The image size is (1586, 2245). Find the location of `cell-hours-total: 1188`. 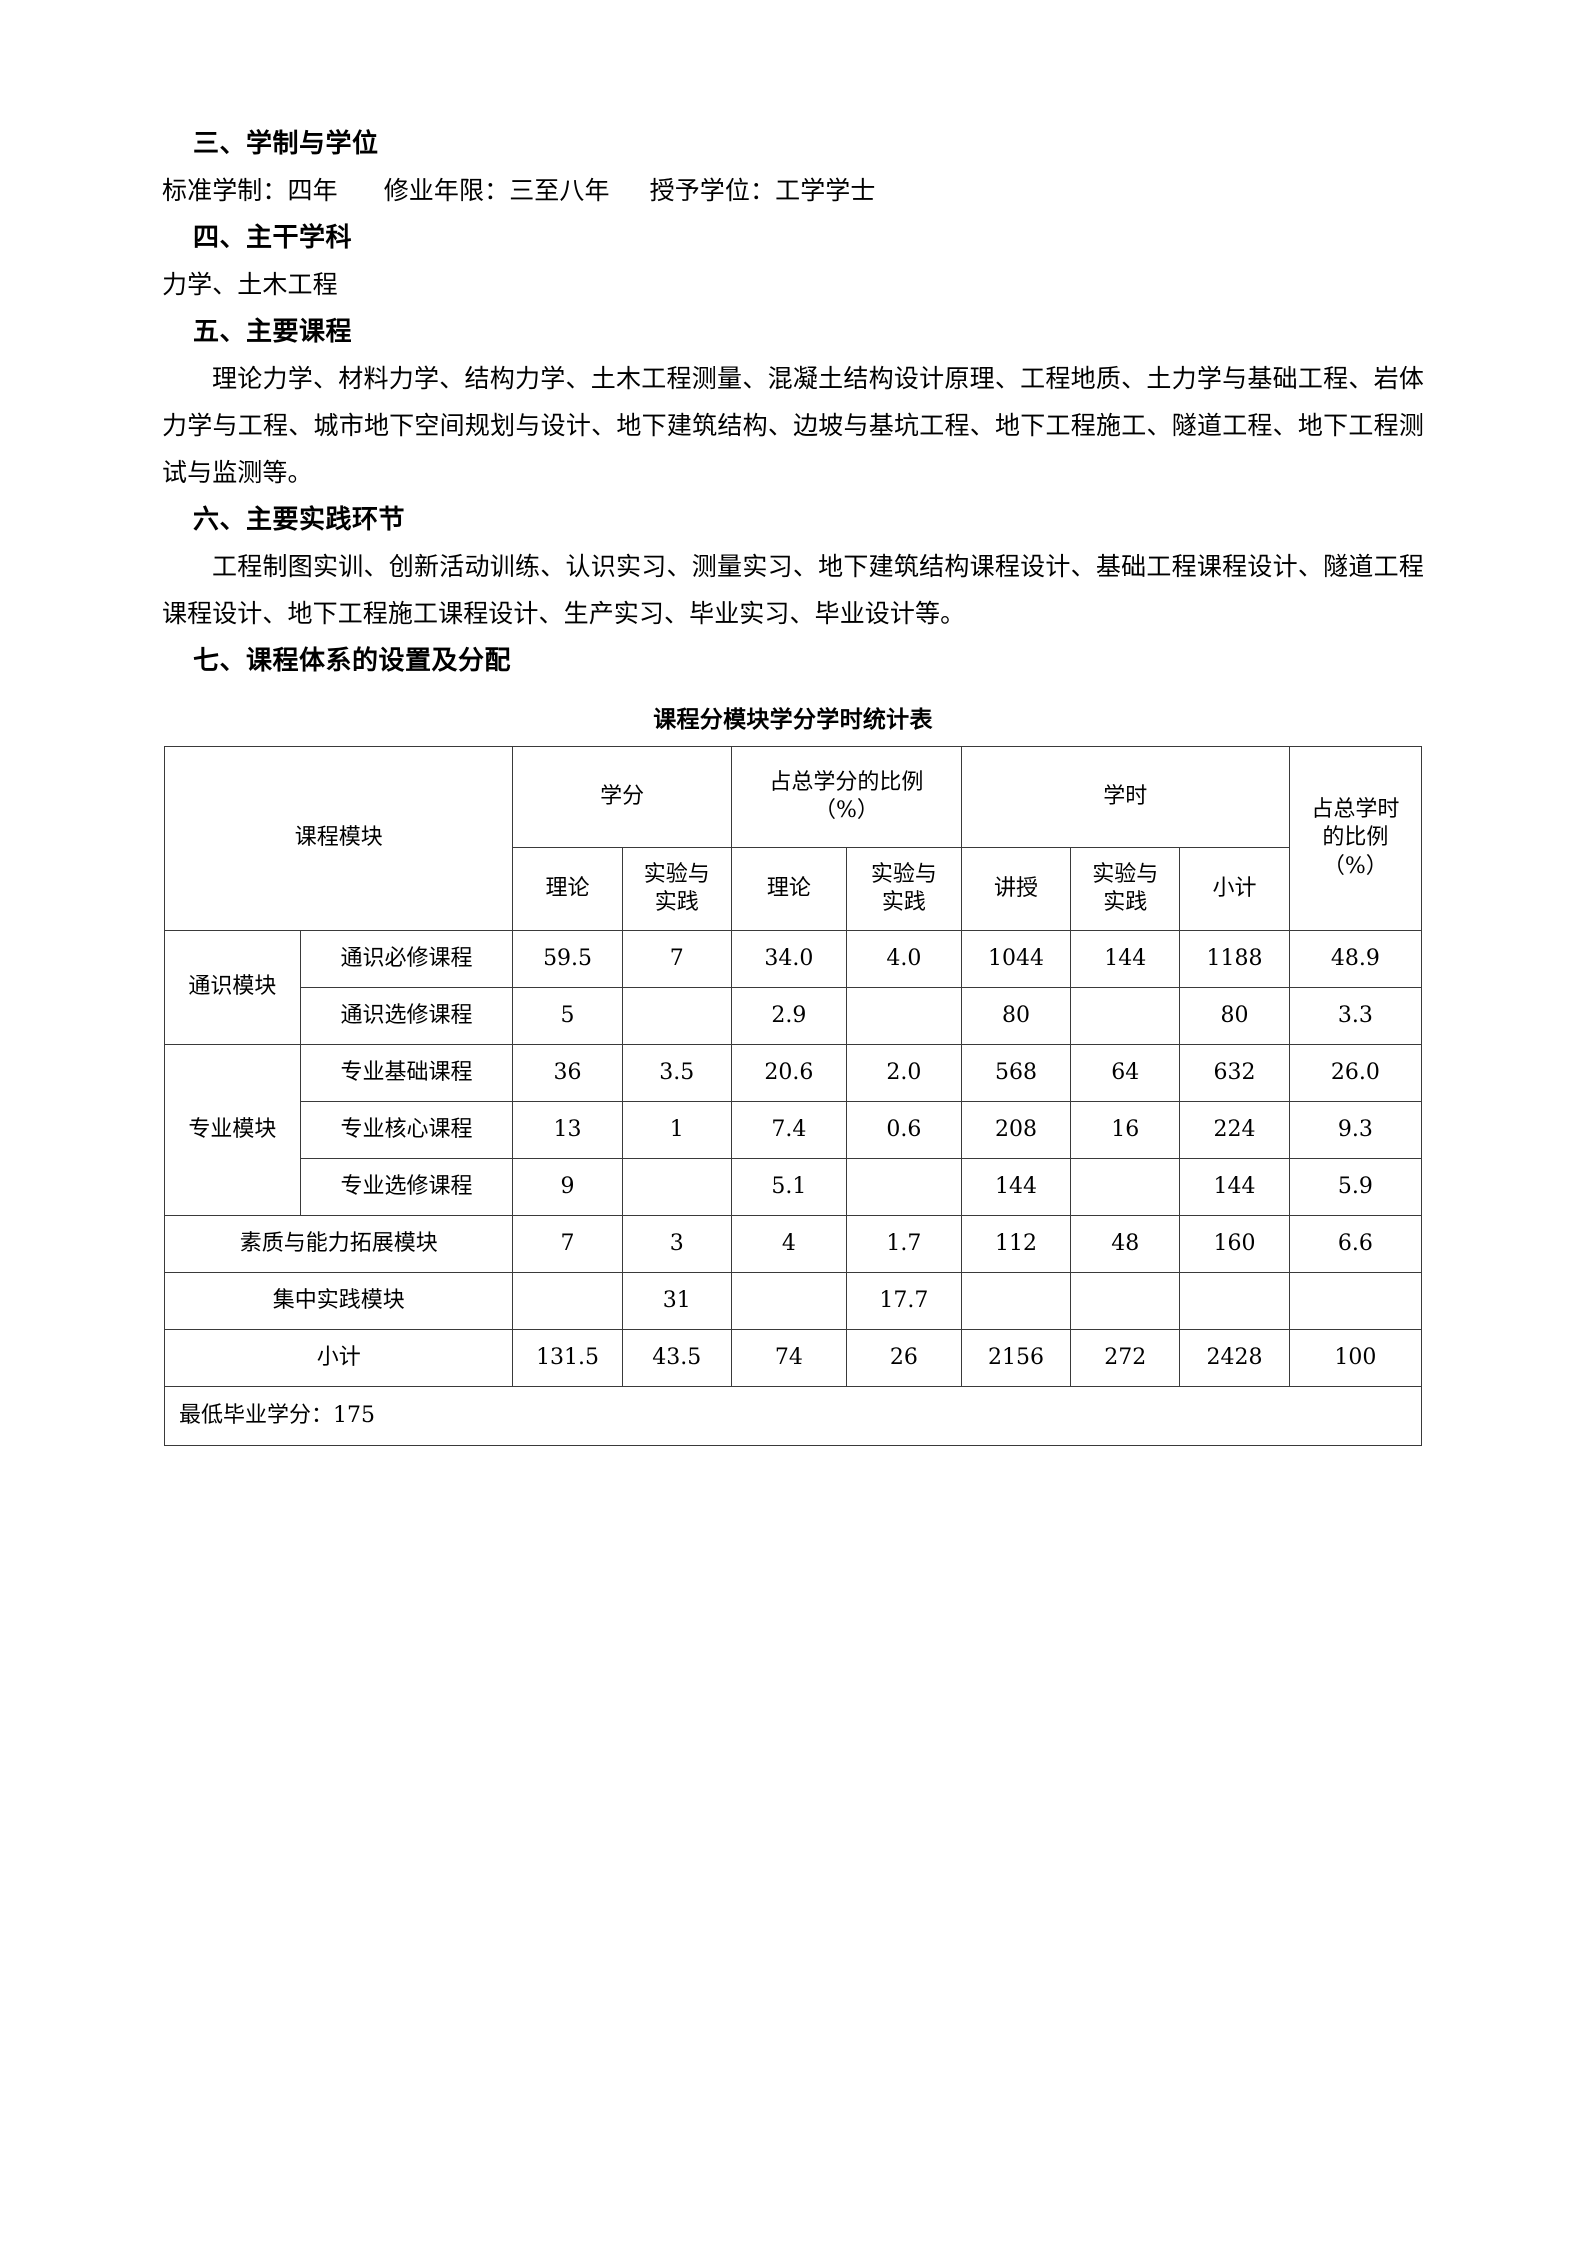

cell-hours-total: 1188 is located at coordinates (1234, 959).